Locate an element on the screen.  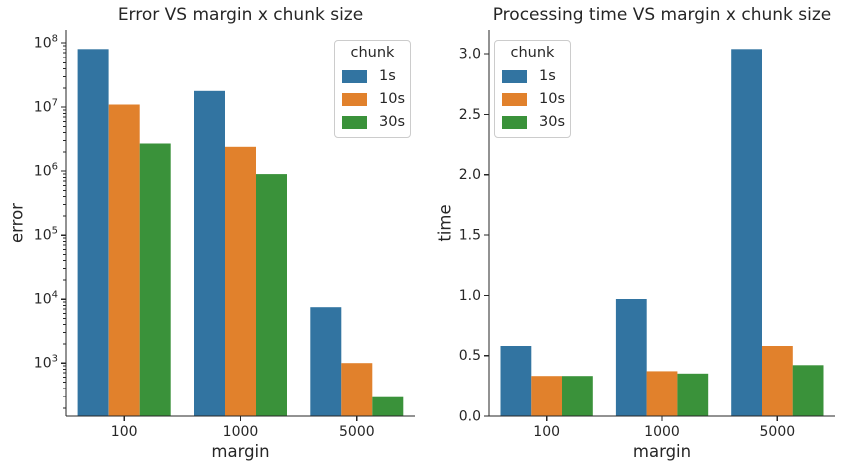
series-10s is located at coordinates (662, 381).